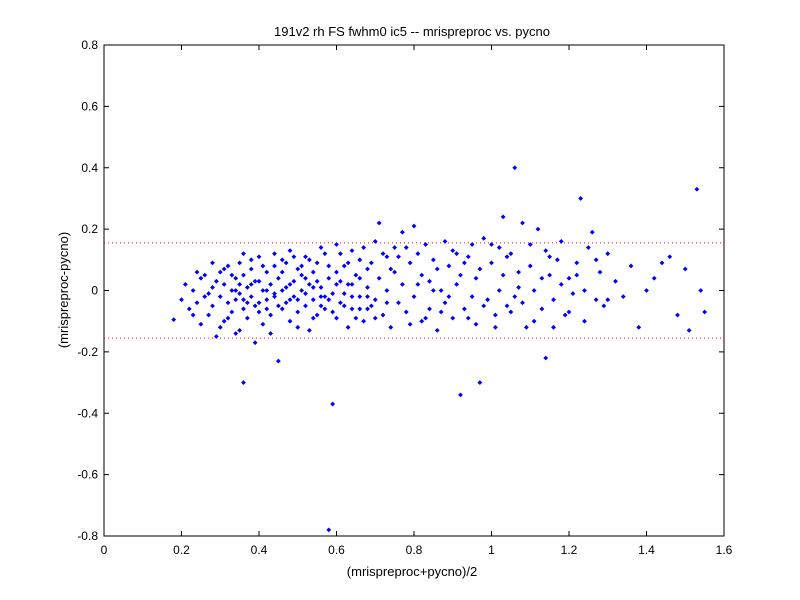  I want to click on x-tick-label: 1.2, so click(569, 550).